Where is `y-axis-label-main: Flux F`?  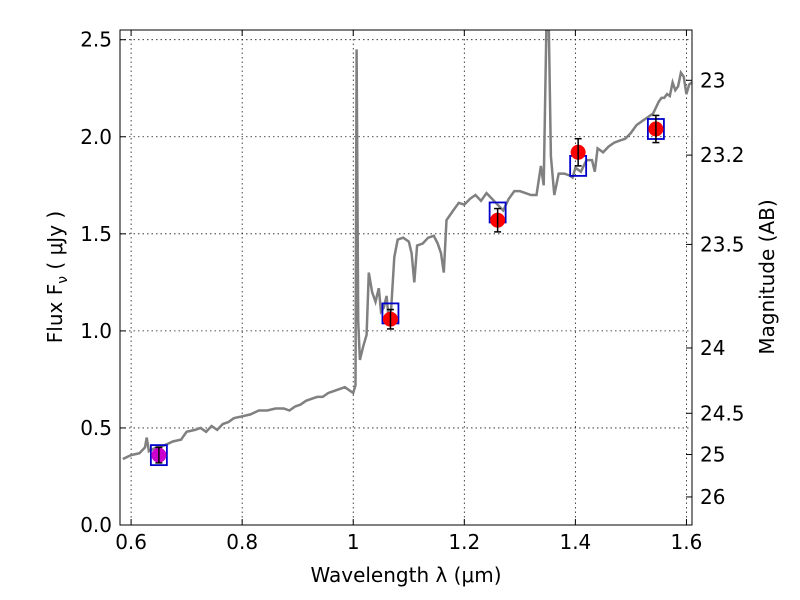
y-axis-label-main: Flux F is located at coordinates (55, 313).